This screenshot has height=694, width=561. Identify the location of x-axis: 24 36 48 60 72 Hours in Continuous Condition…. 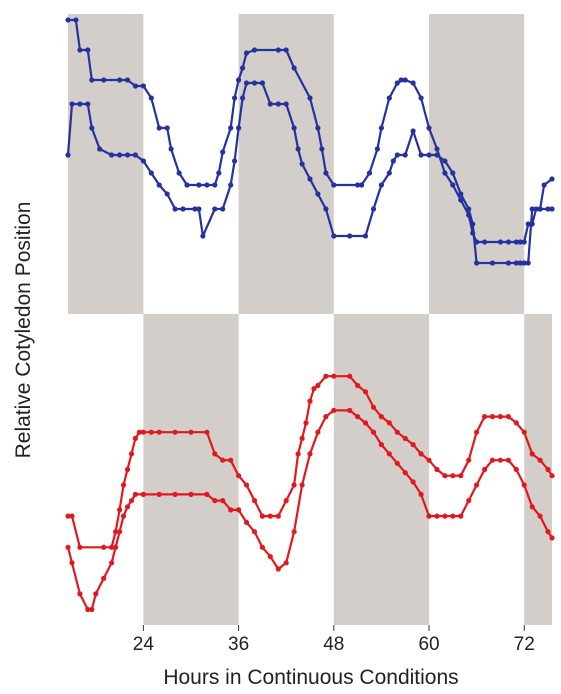
(334, 657).